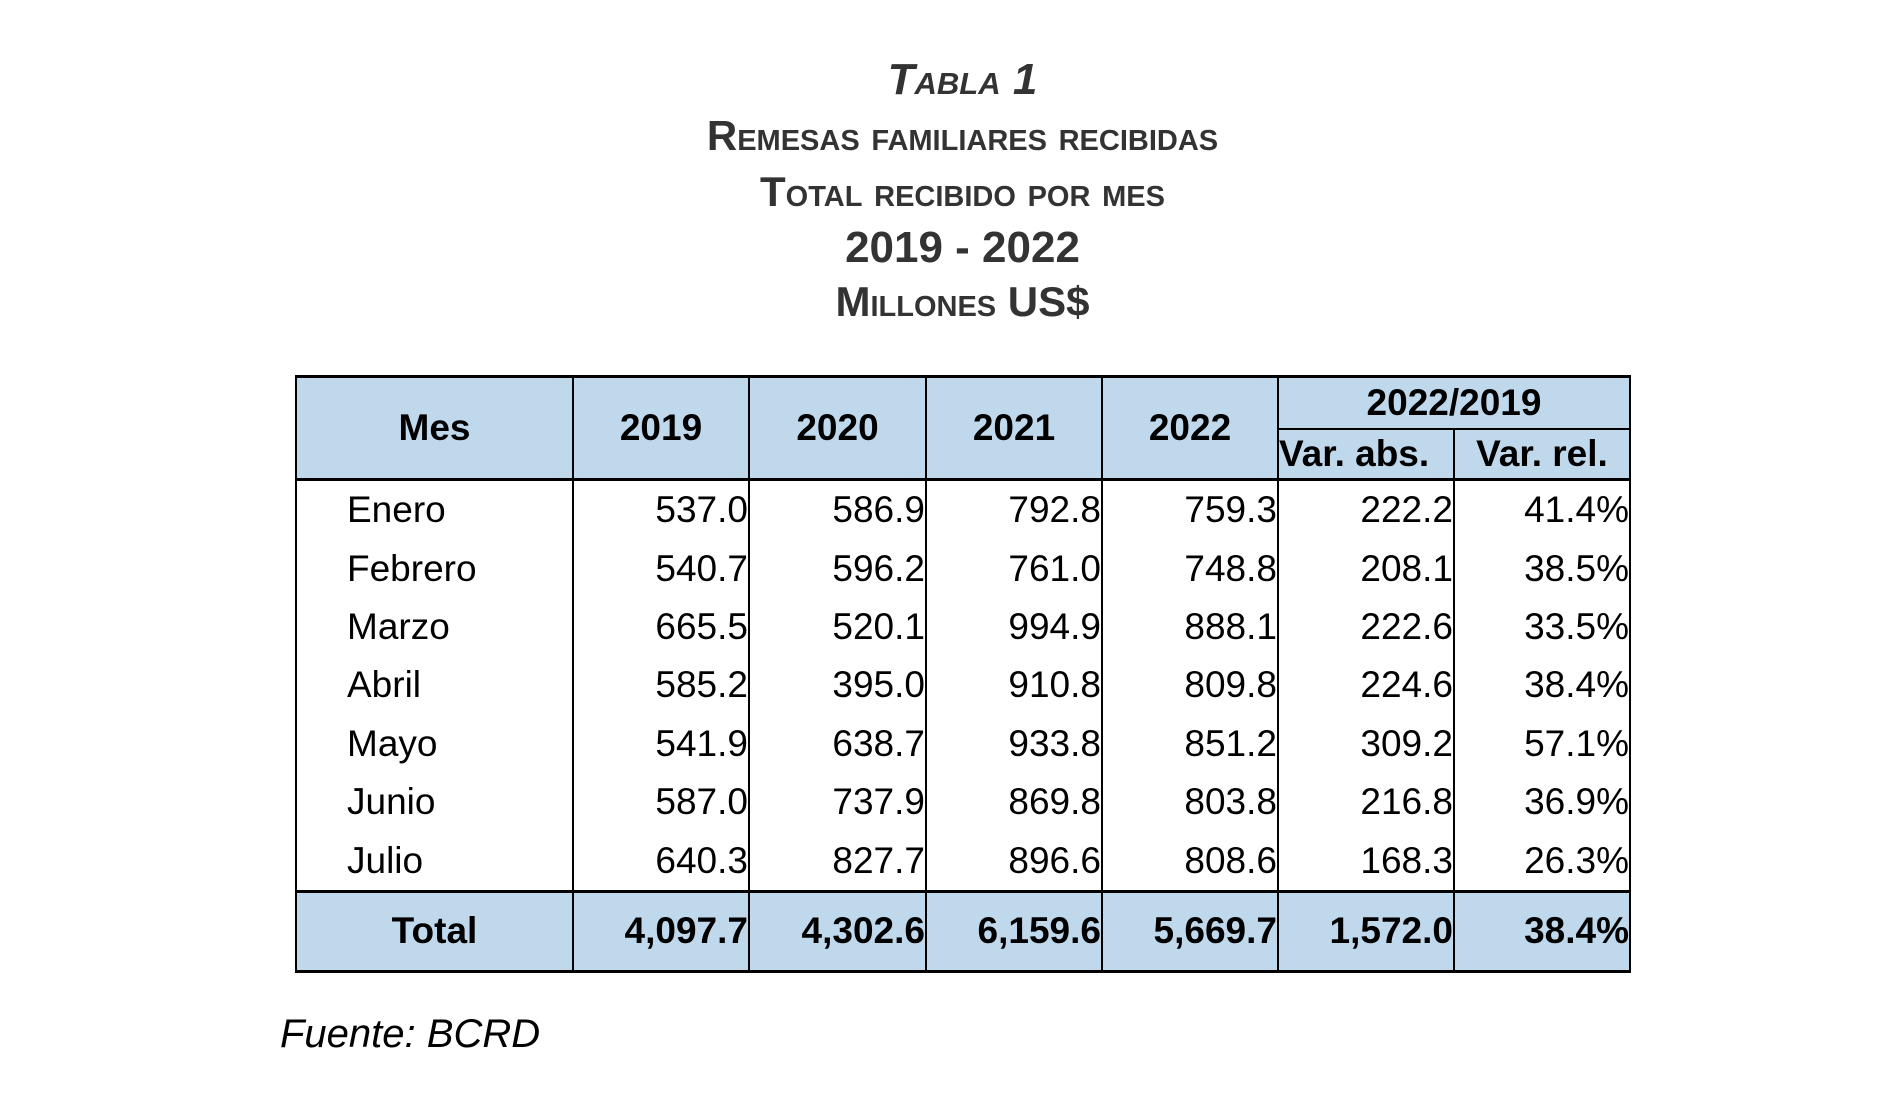 This screenshot has height=1108, width=1890. I want to click on cell-2019: 665.5, so click(661, 627).